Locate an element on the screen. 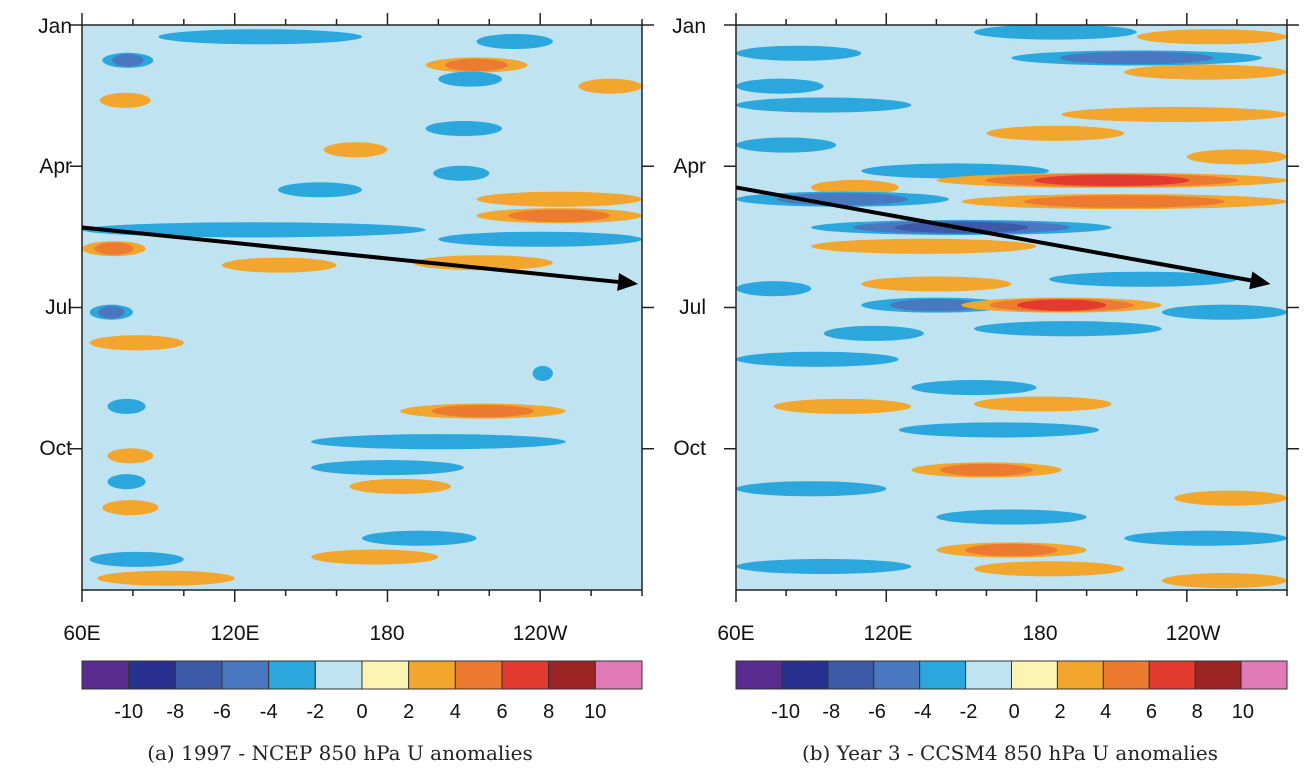 This screenshot has height=772, width=1304. panel-a-colorbar is located at coordinates (362, 675).